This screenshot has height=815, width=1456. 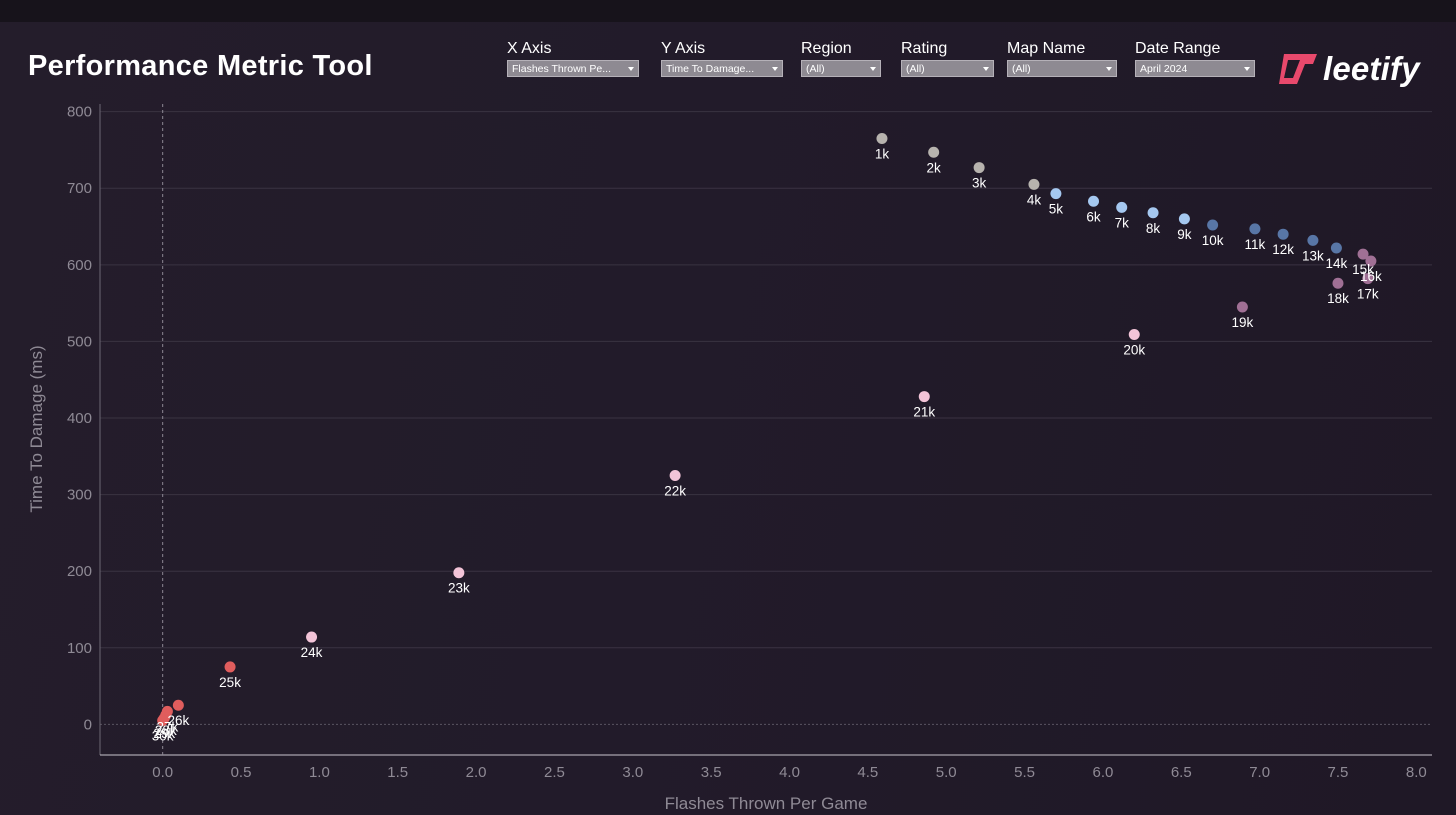 I want to click on data-point-30k, so click(x=163, y=721).